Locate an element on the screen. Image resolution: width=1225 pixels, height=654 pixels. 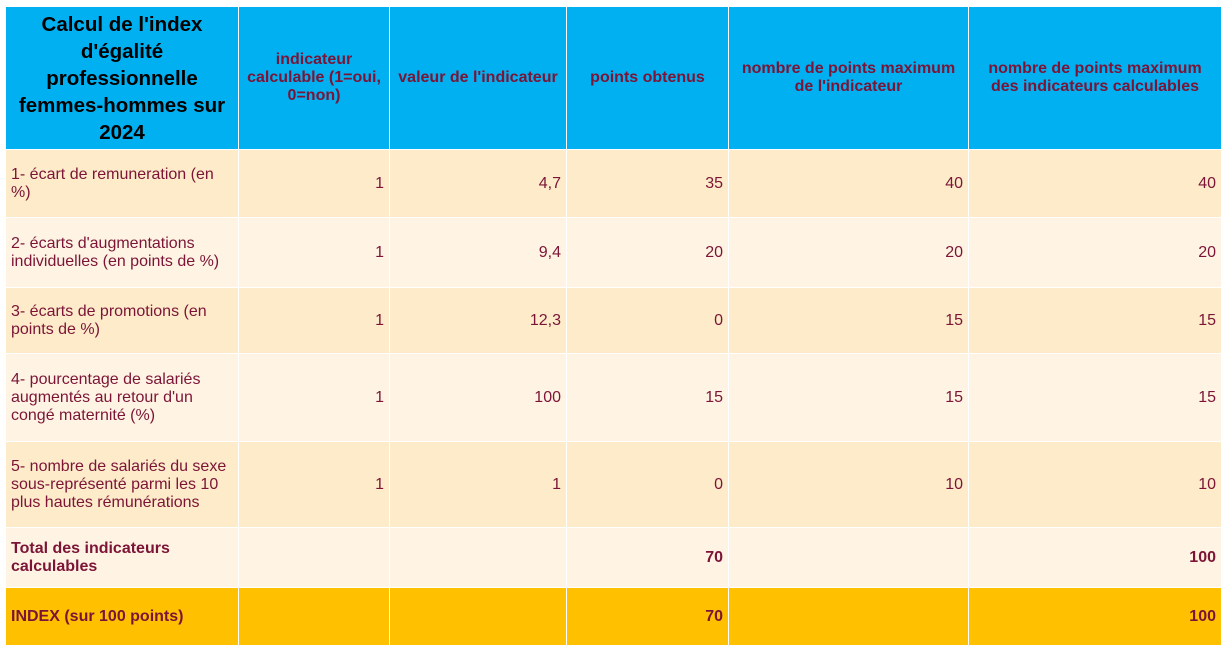
total-max-calculables: 100 is located at coordinates (1095, 557).